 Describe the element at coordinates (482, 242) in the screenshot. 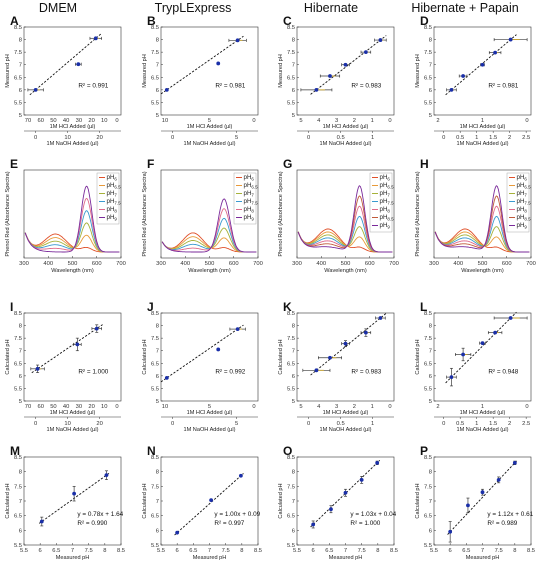

I see `spectrum-line-pH6.5` at that location.